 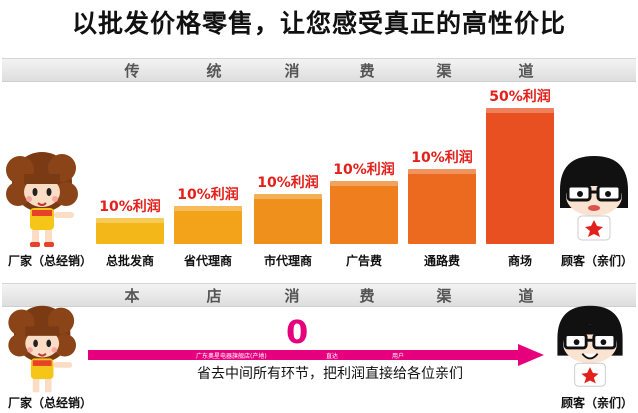 I want to click on zero-profit-value: 0, so click(x=297, y=332).